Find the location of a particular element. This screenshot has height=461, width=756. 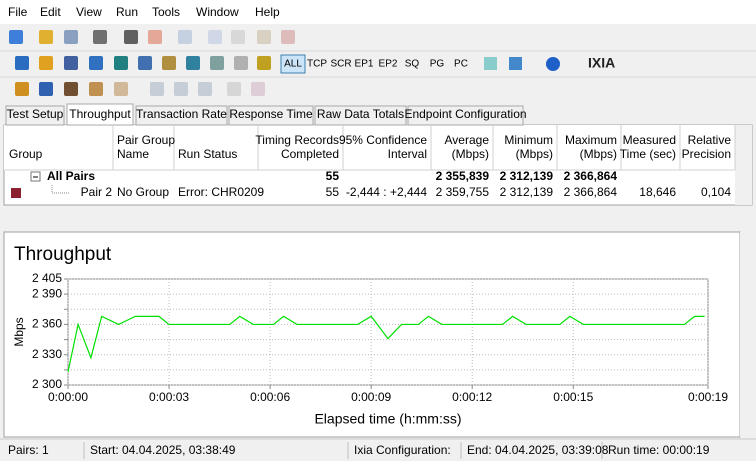

column-header: Measured is located at coordinates (649, 140).